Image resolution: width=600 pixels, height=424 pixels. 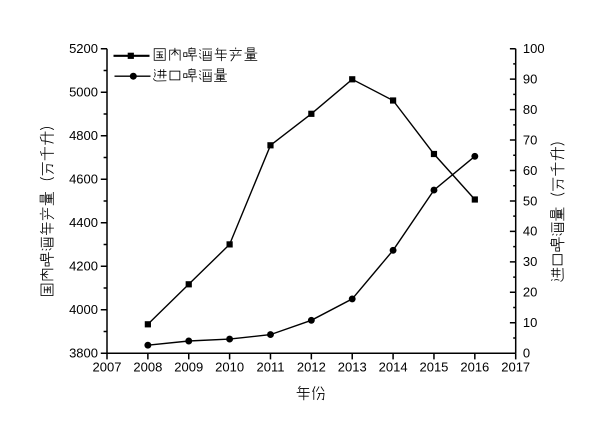 I want to click on svg-text: 3800, so click(x=83, y=353).